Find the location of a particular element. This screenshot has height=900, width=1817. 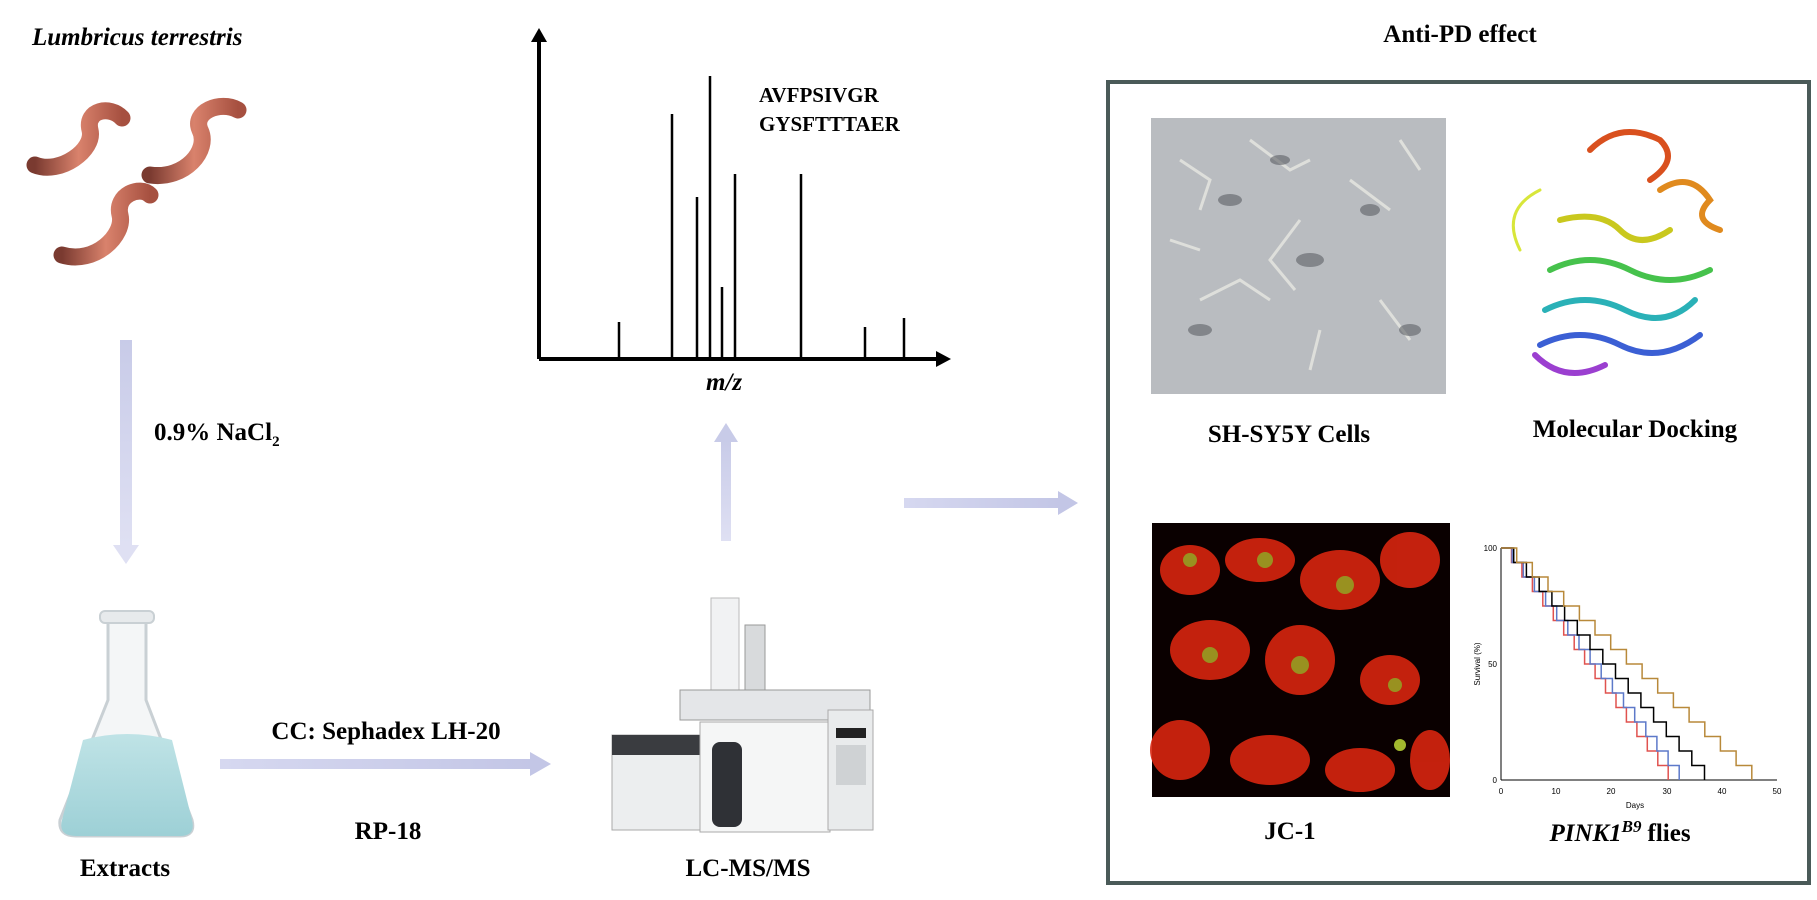

gene: PINK1 is located at coordinates (1584, 833).